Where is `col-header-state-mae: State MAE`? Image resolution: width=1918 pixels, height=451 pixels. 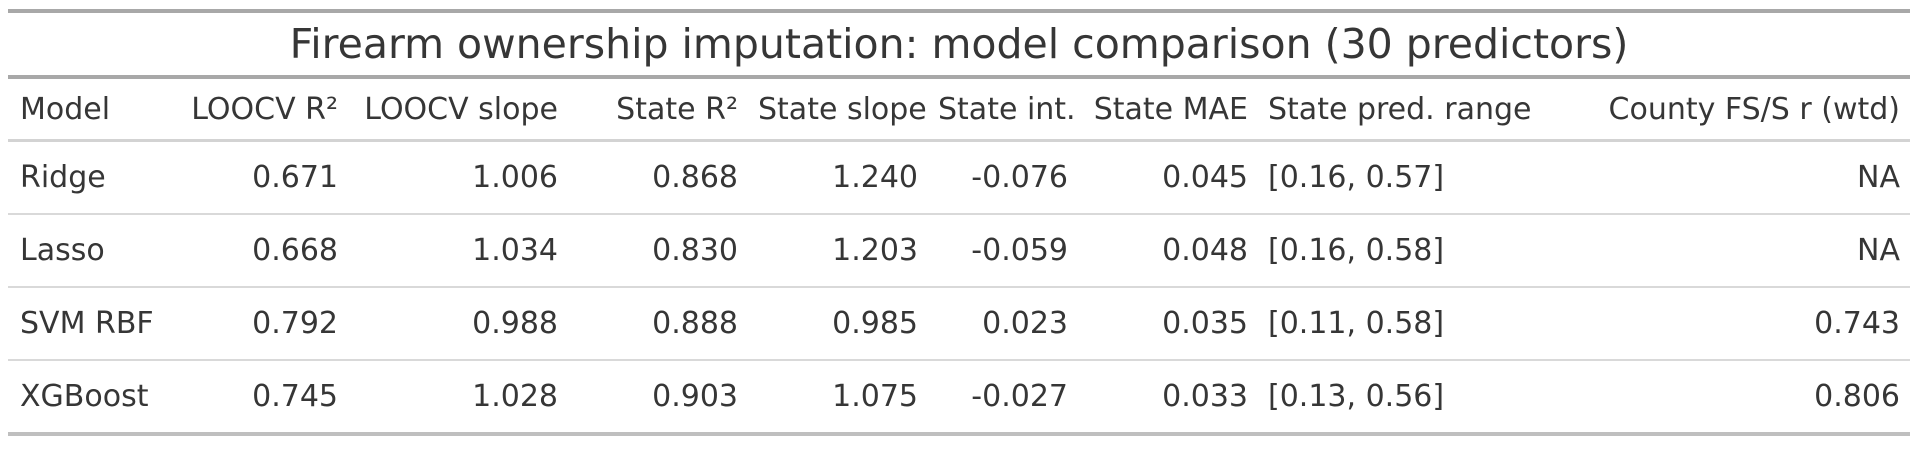
col-header-state-mae: State MAE is located at coordinates (1168, 110).